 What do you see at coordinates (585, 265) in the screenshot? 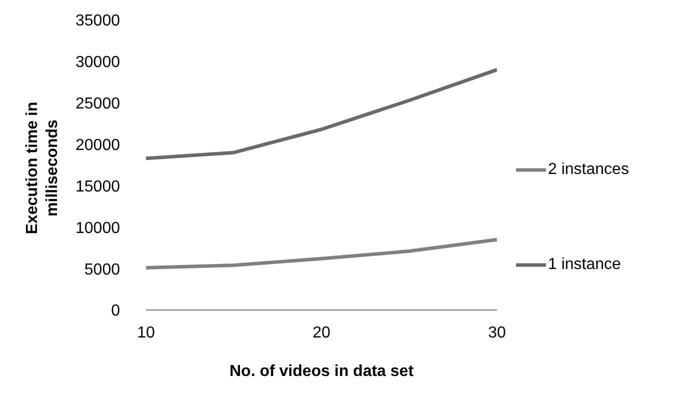
I see `legend-label: 1 instance` at bounding box center [585, 265].